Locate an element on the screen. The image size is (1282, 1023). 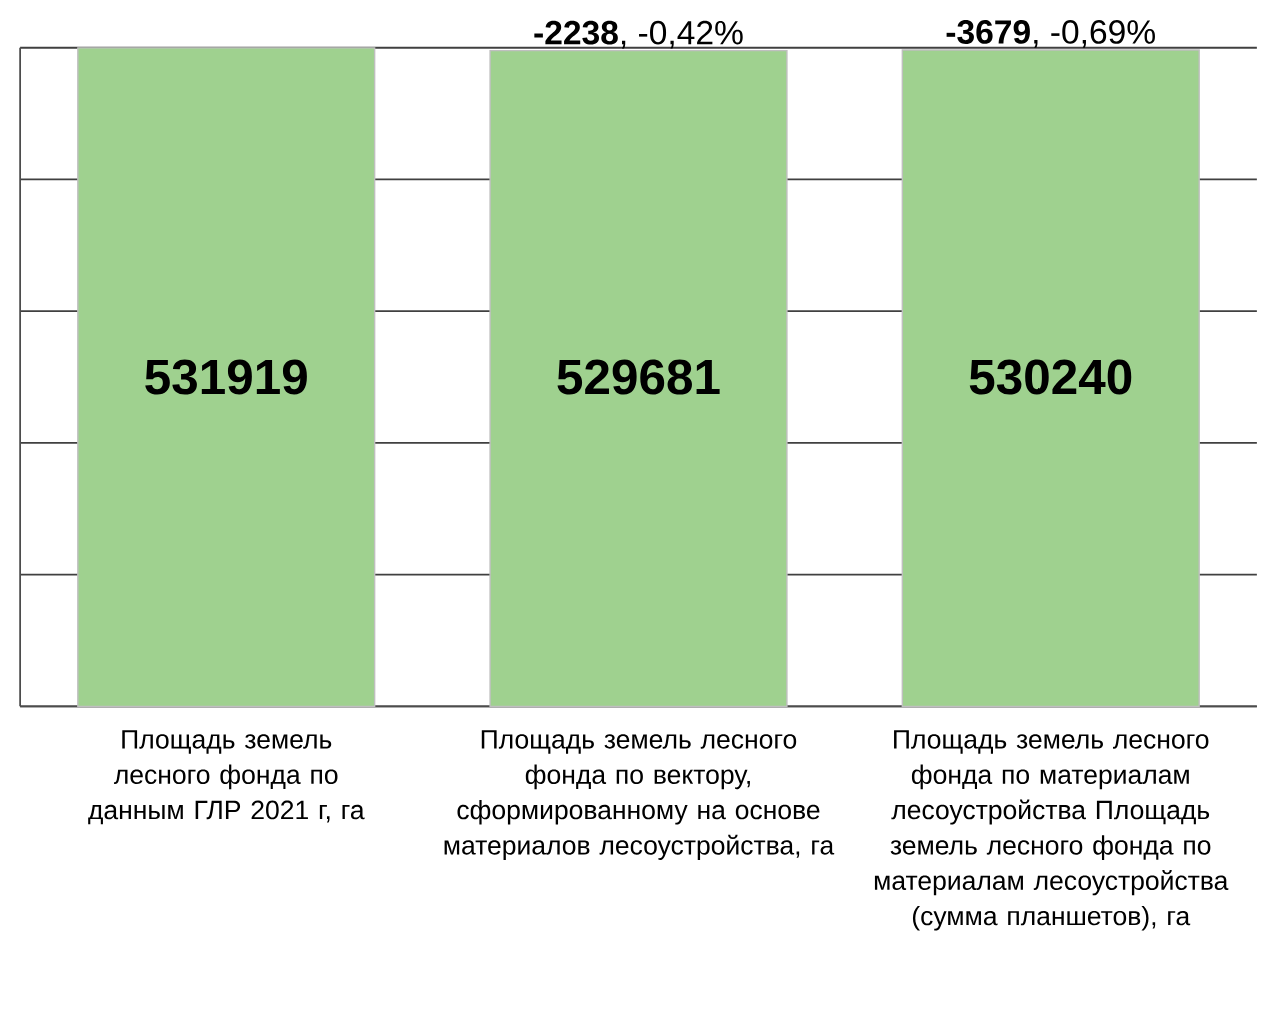
data-label: 529681 is located at coordinates (638, 377).